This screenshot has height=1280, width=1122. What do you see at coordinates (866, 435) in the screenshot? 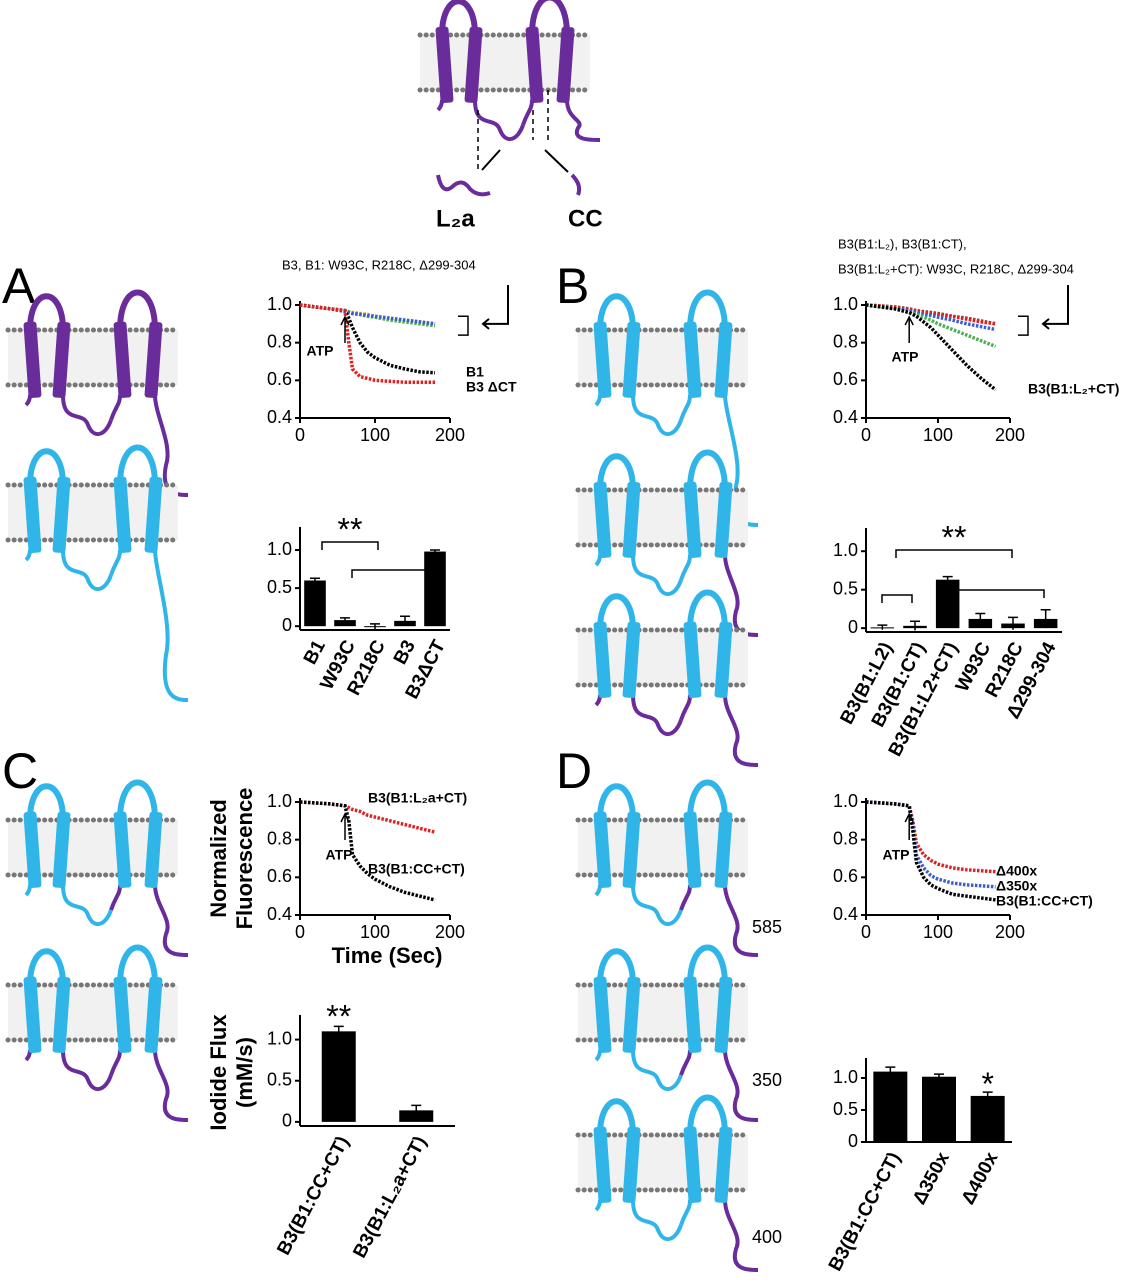
I see `x-tick-label: 0` at bounding box center [866, 435].